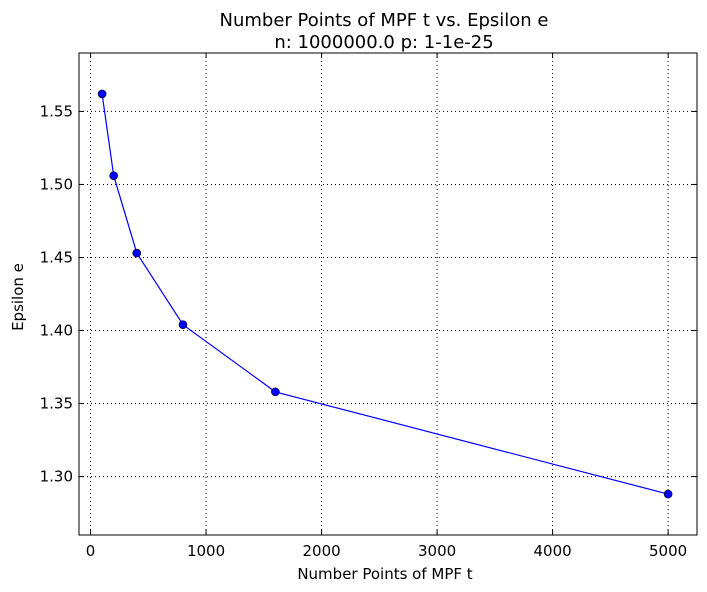 The width and height of the screenshot is (707, 592). Describe the element at coordinates (383, 42) in the screenshot. I see `chart-subtitle: n: 1000000.0 p: 1-1e-25` at that location.